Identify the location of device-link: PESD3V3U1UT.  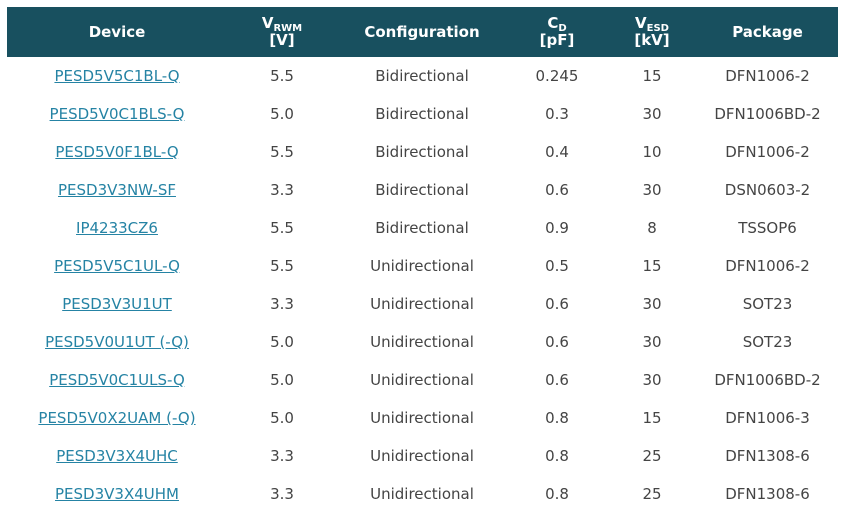
(117, 304).